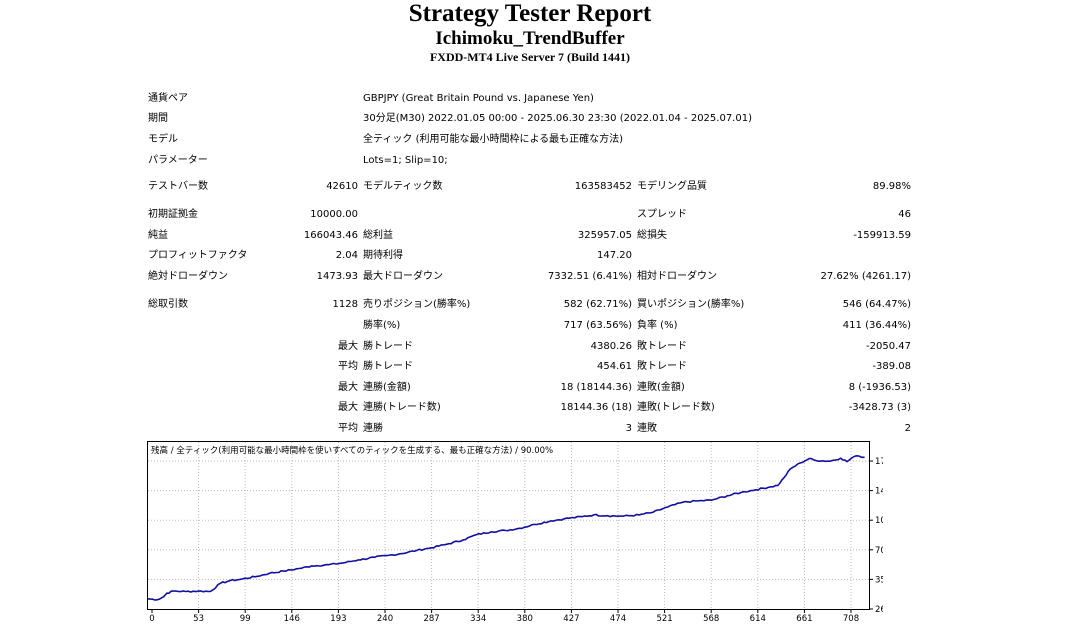  I want to click on short-positions-label: 売りポジション(勝率%), so click(417, 304).